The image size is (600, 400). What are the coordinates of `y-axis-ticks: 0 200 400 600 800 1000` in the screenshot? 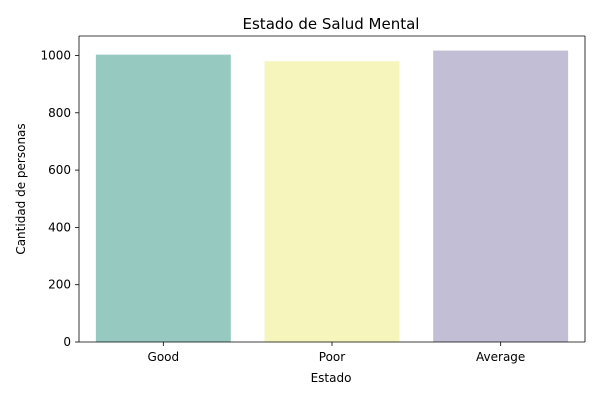 It's located at (59, 198).